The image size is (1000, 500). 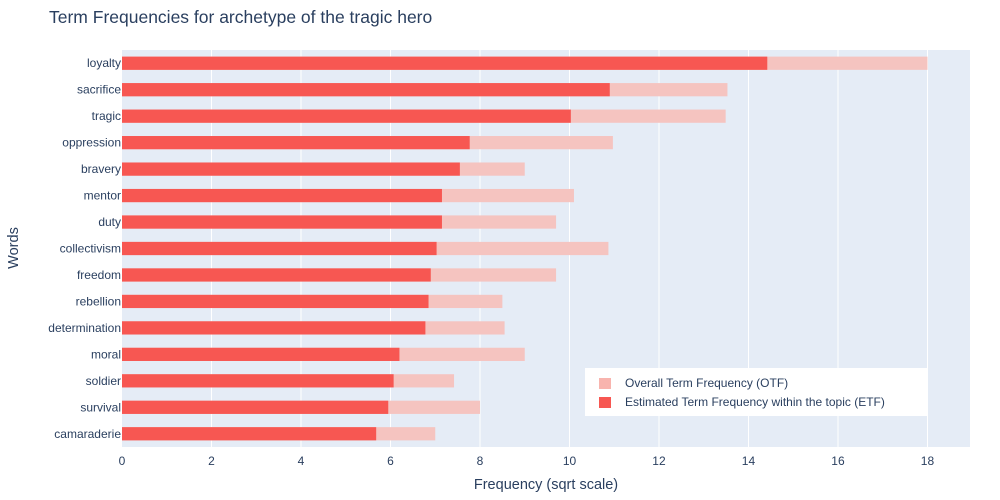 What do you see at coordinates (90, 249) in the screenshot?
I see `y-tick-label: collectivism` at bounding box center [90, 249].